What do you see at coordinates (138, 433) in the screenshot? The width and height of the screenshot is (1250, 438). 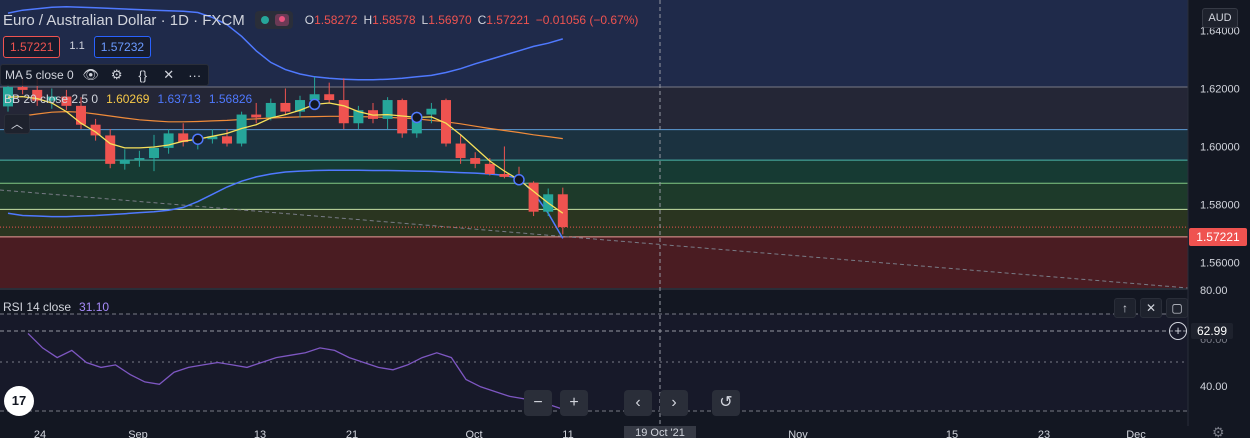 I see `time-tick-label: Sep` at bounding box center [138, 433].